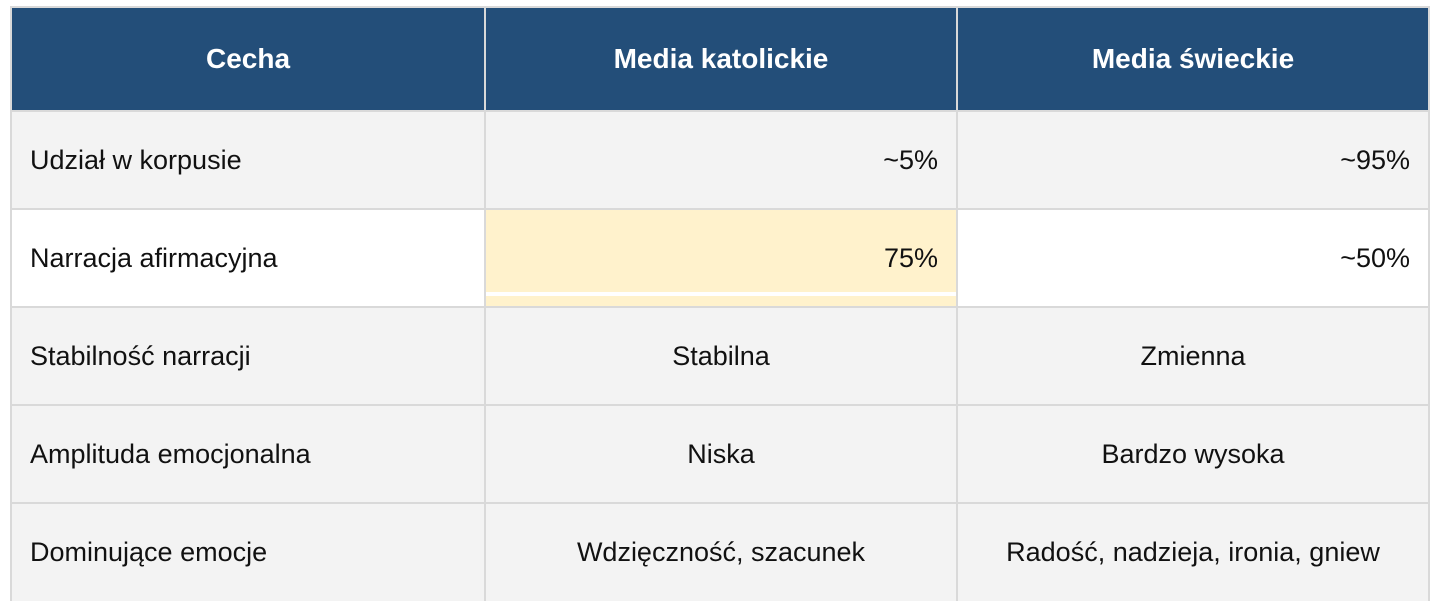  I want to click on row-catholic-value: Wdzięczność, szacunek, so click(721, 552).